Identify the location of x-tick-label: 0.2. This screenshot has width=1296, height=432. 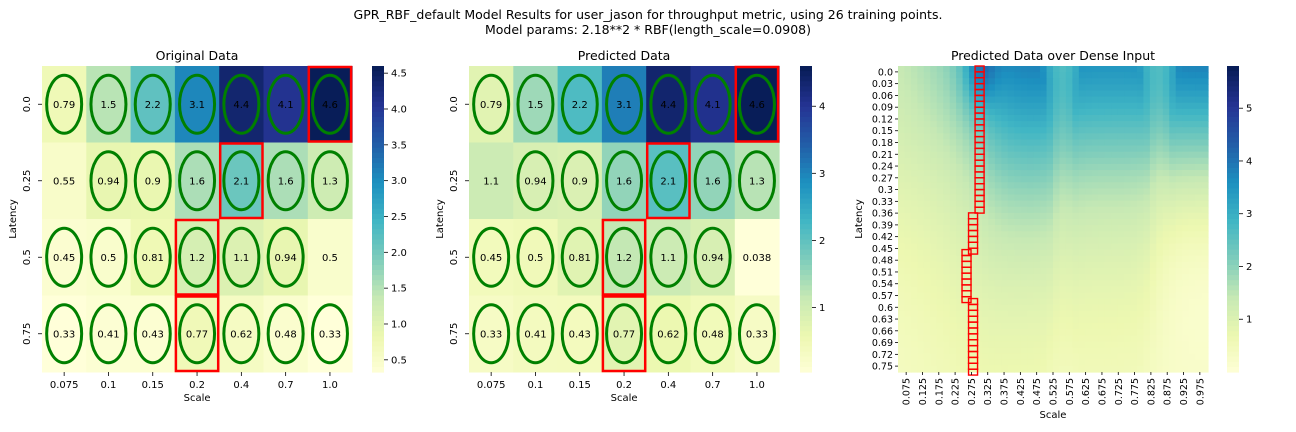
(624, 385).